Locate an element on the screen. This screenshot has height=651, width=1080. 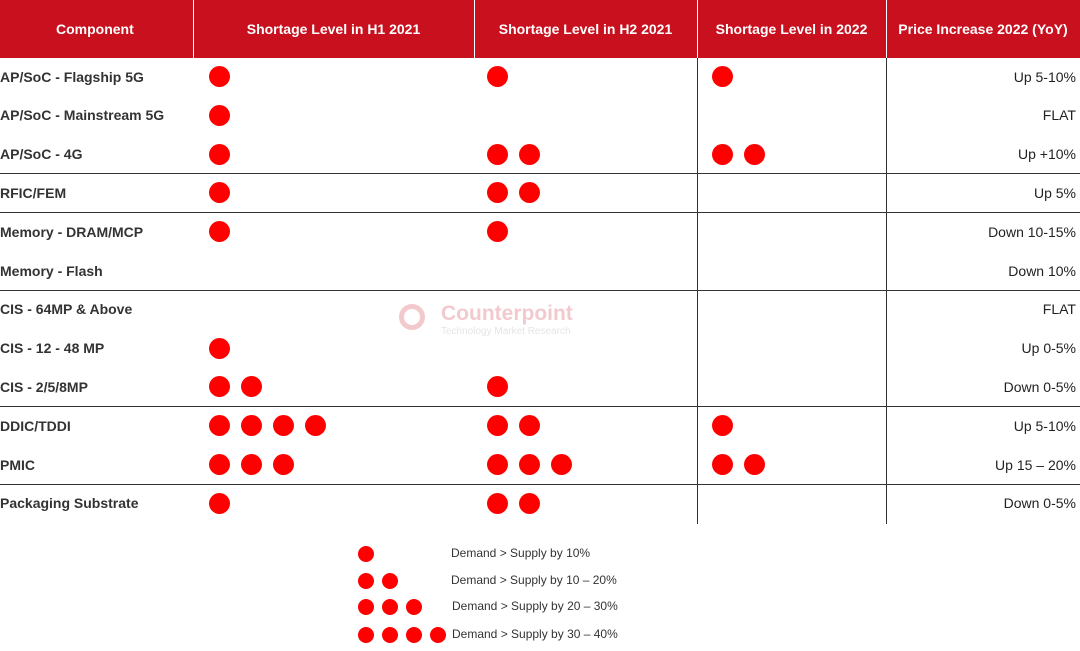
header-2022: Shortage Level in 2022 is located at coordinates (791, 29).